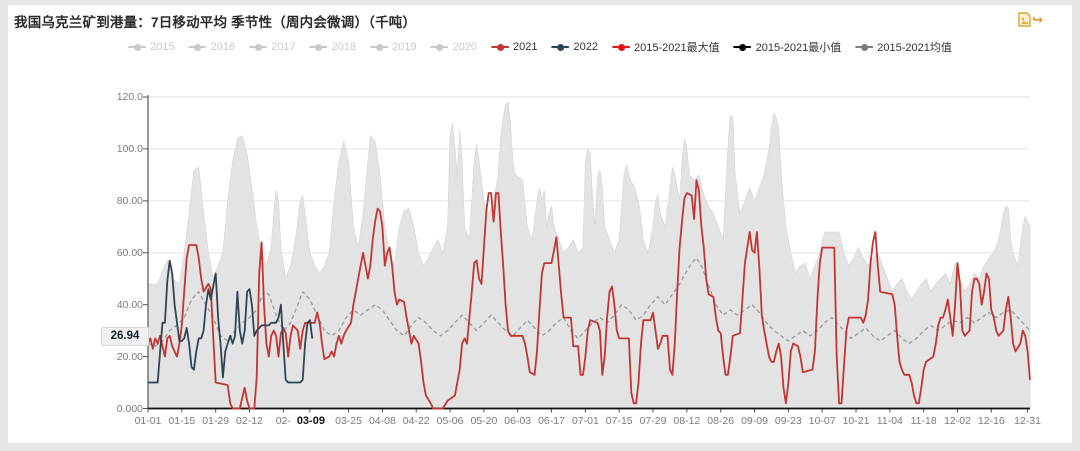  Describe the element at coordinates (129, 148) in the screenshot. I see `y-axis-label: 100.0` at that location.